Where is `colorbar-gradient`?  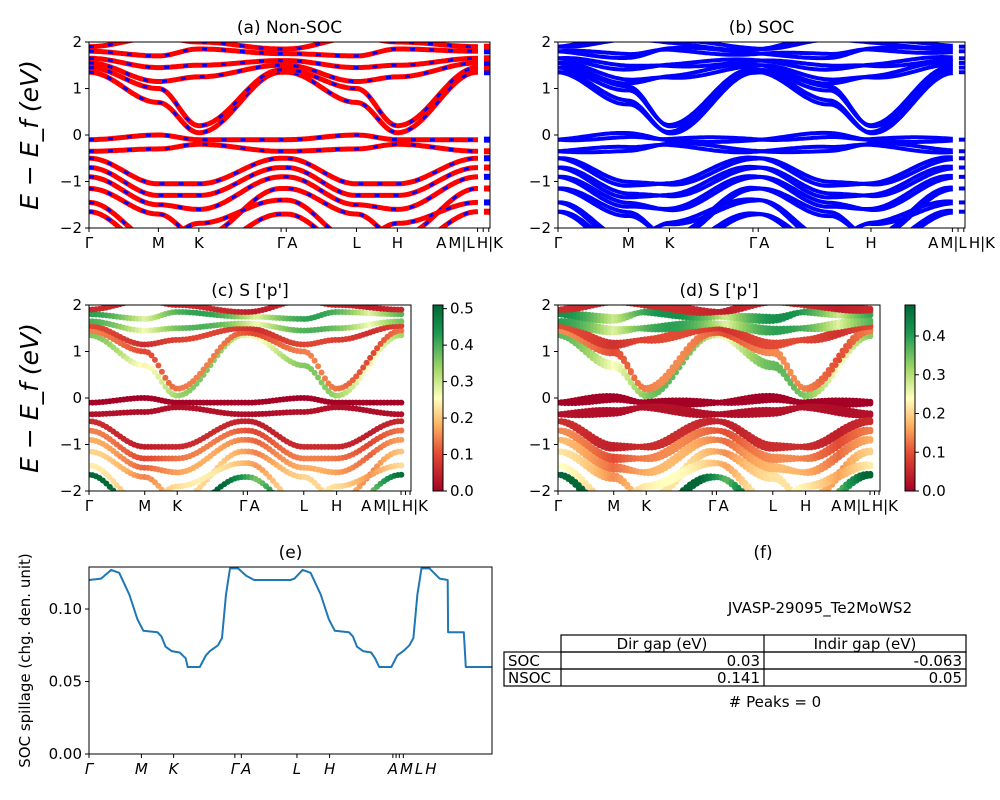
colorbar-gradient is located at coordinates (910, 398).